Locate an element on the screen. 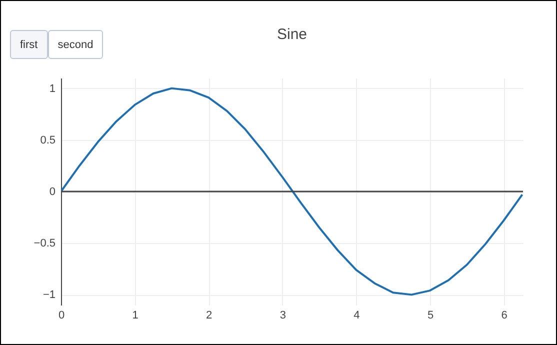 The image size is (557, 345). y-tick-label: 1 is located at coordinates (52, 88).